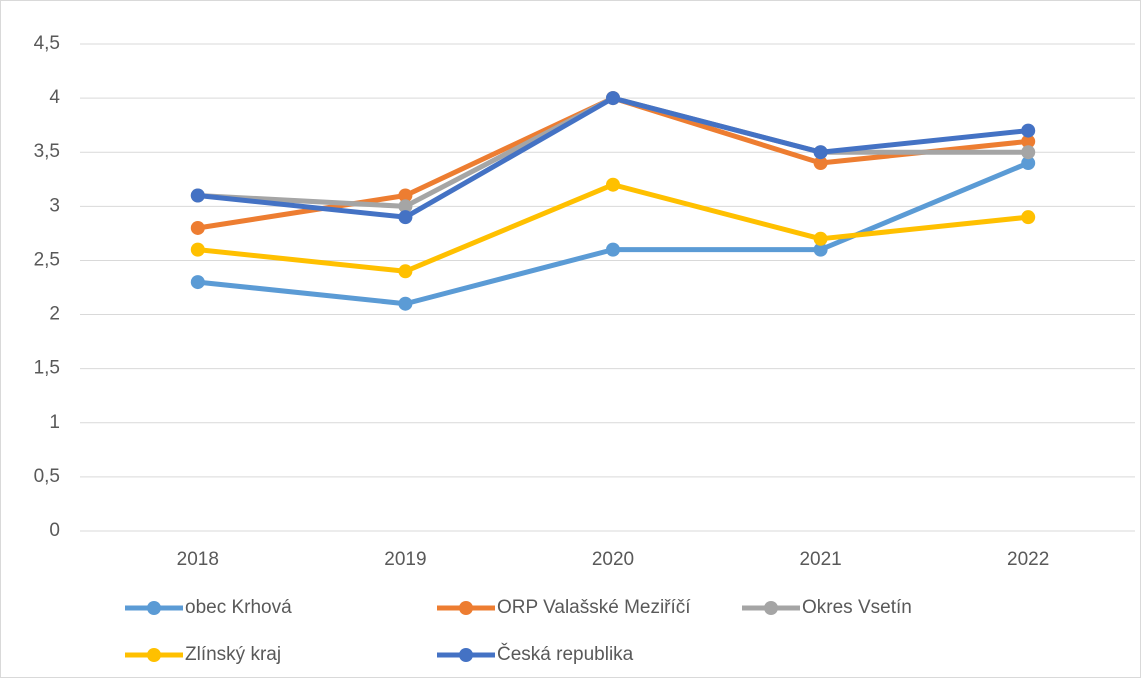  What do you see at coordinates (54, 314) in the screenshot?
I see `y-tick-label: 2` at bounding box center [54, 314].